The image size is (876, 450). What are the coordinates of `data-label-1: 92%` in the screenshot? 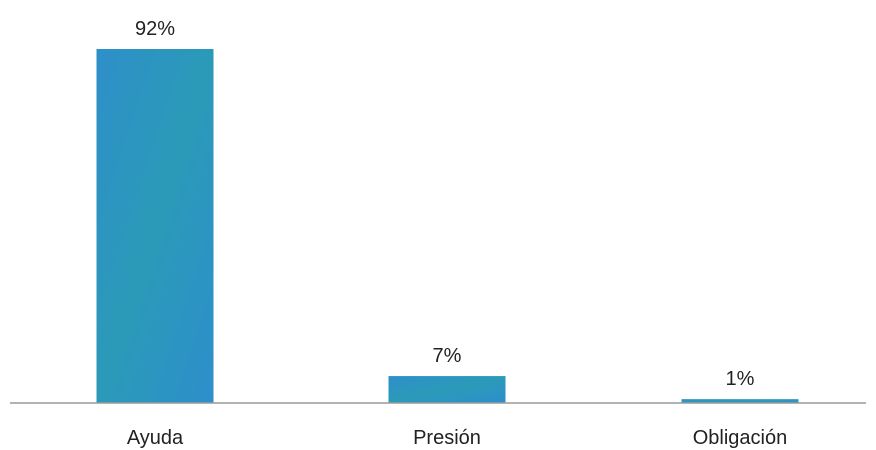 It's located at (155, 29).